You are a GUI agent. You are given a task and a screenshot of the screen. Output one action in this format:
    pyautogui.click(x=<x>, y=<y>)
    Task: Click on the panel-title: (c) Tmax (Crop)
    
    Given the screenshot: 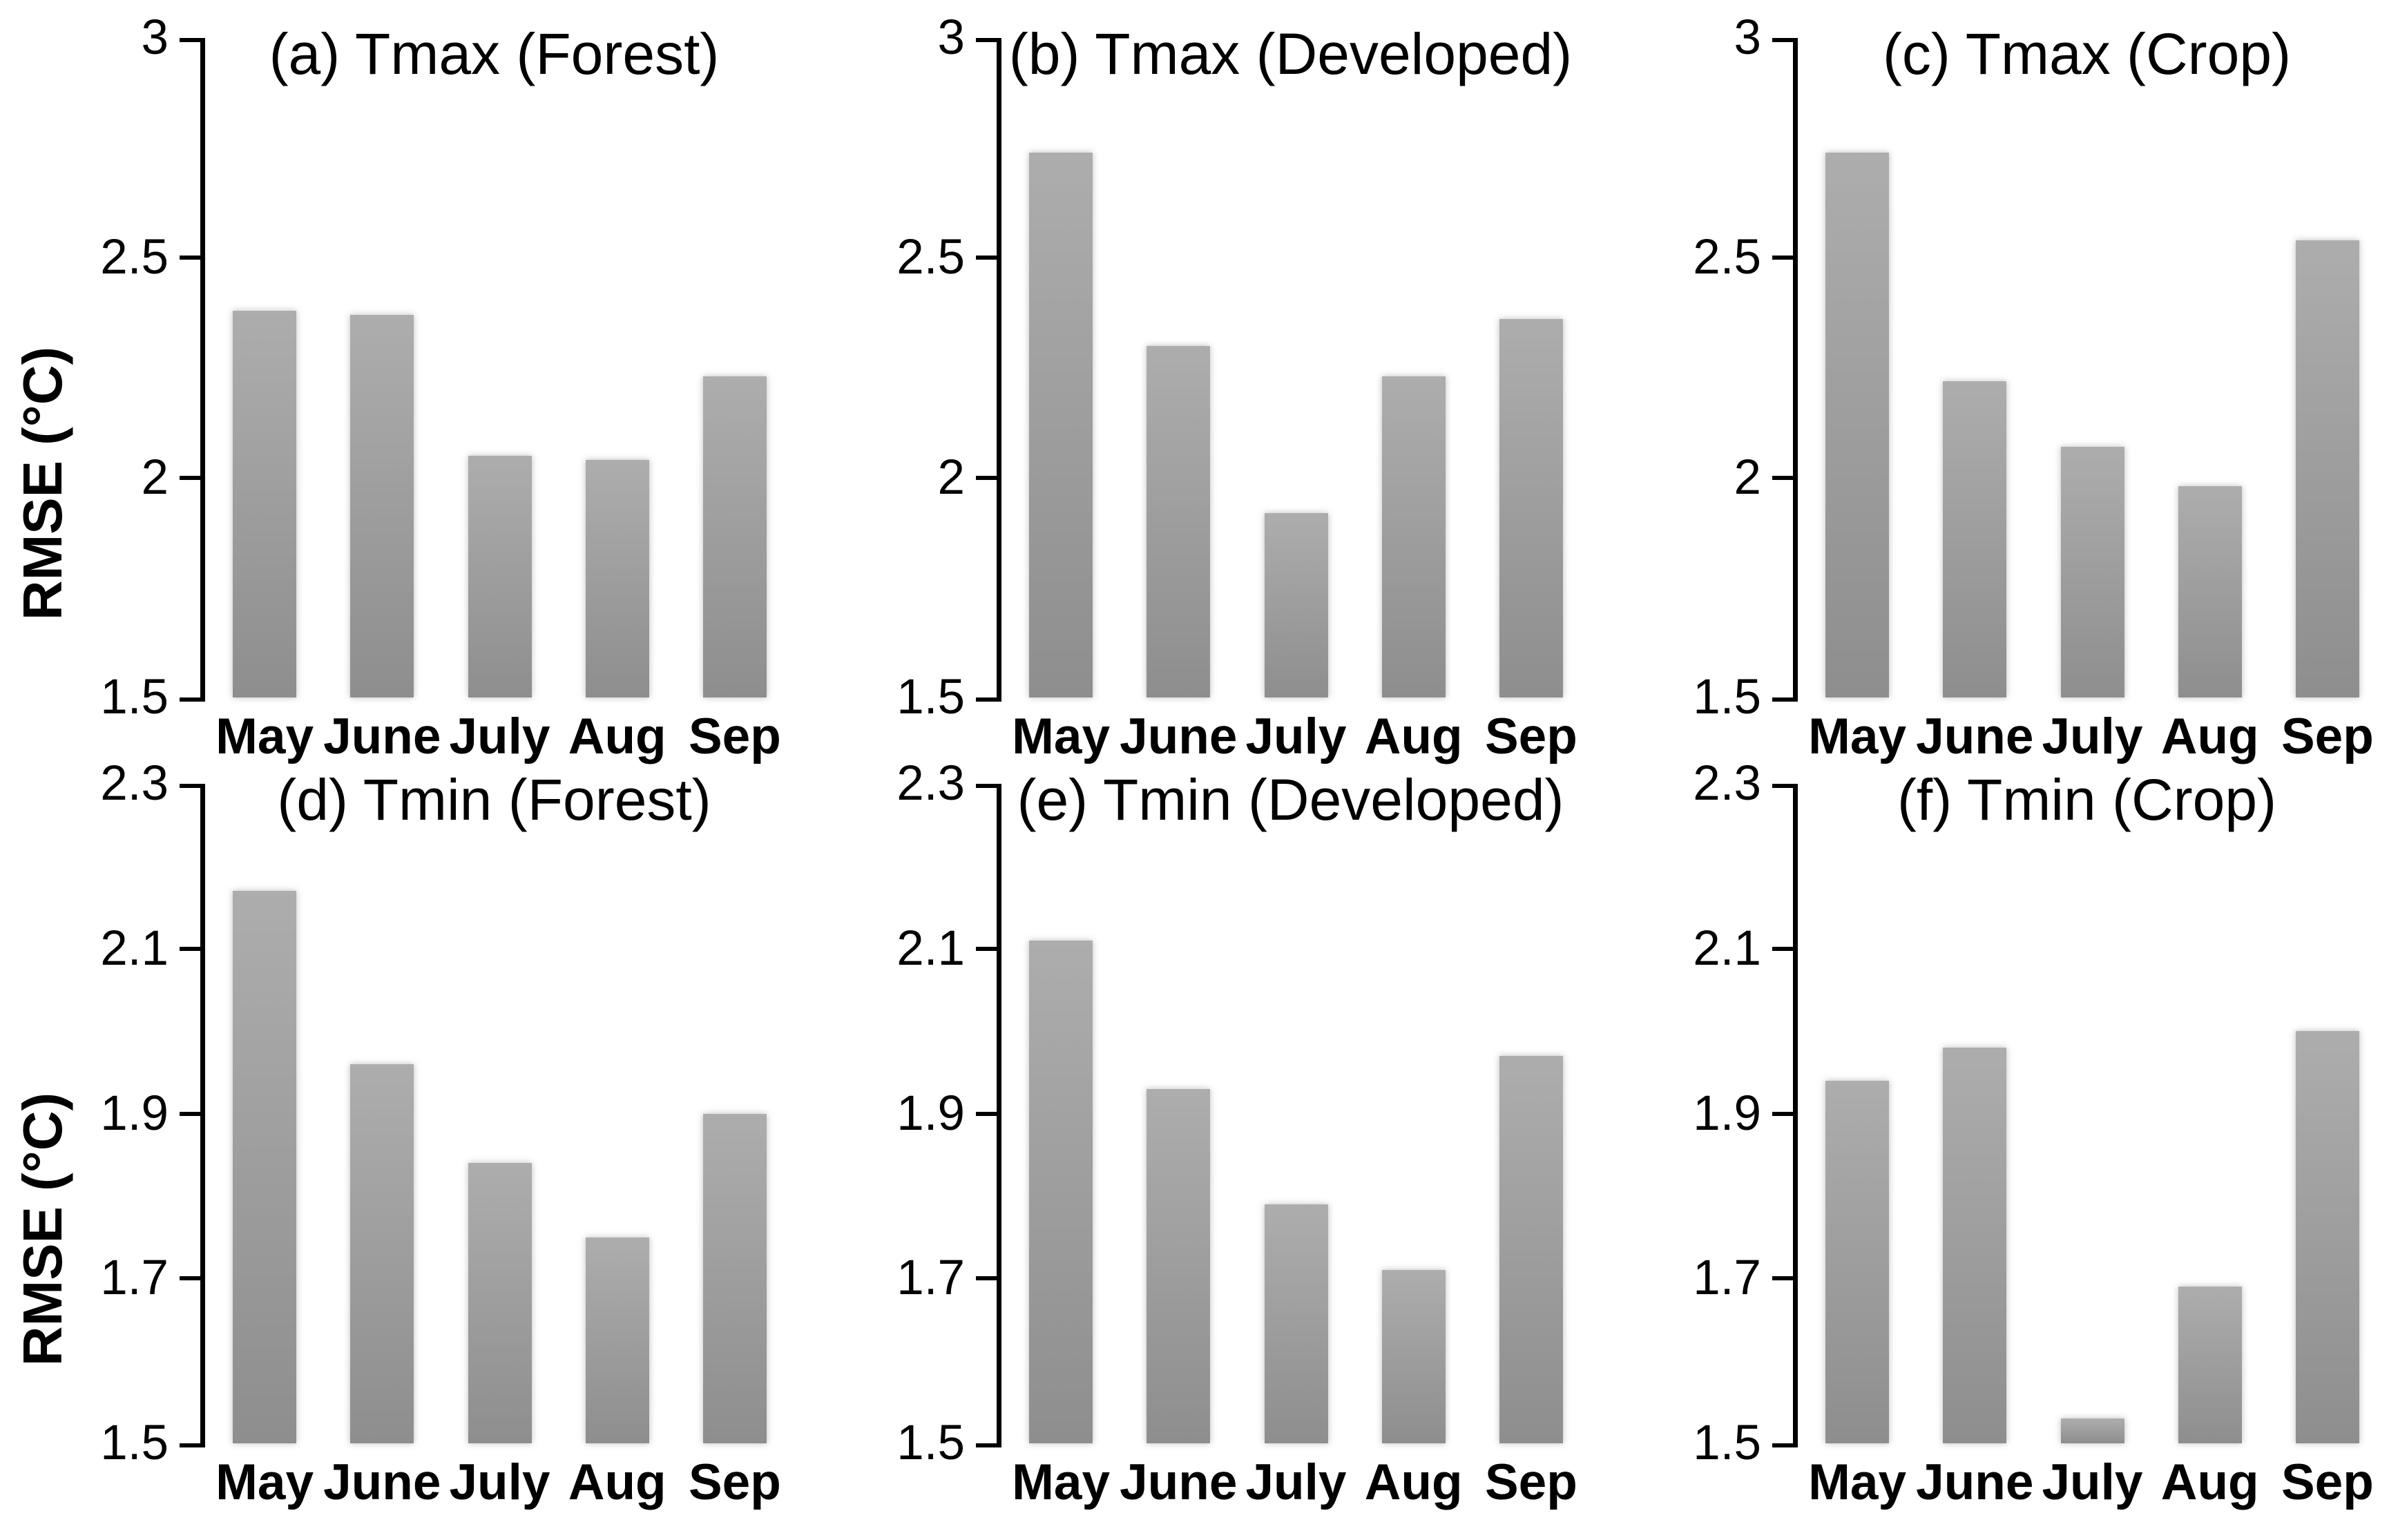 What is the action you would take?
    pyautogui.click(x=2087, y=53)
    